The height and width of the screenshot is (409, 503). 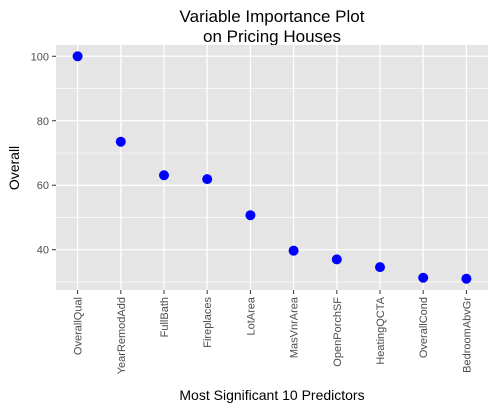 What do you see at coordinates (272, 36) in the screenshot?
I see `chart-title-line-2: on Pricing Houses` at bounding box center [272, 36].